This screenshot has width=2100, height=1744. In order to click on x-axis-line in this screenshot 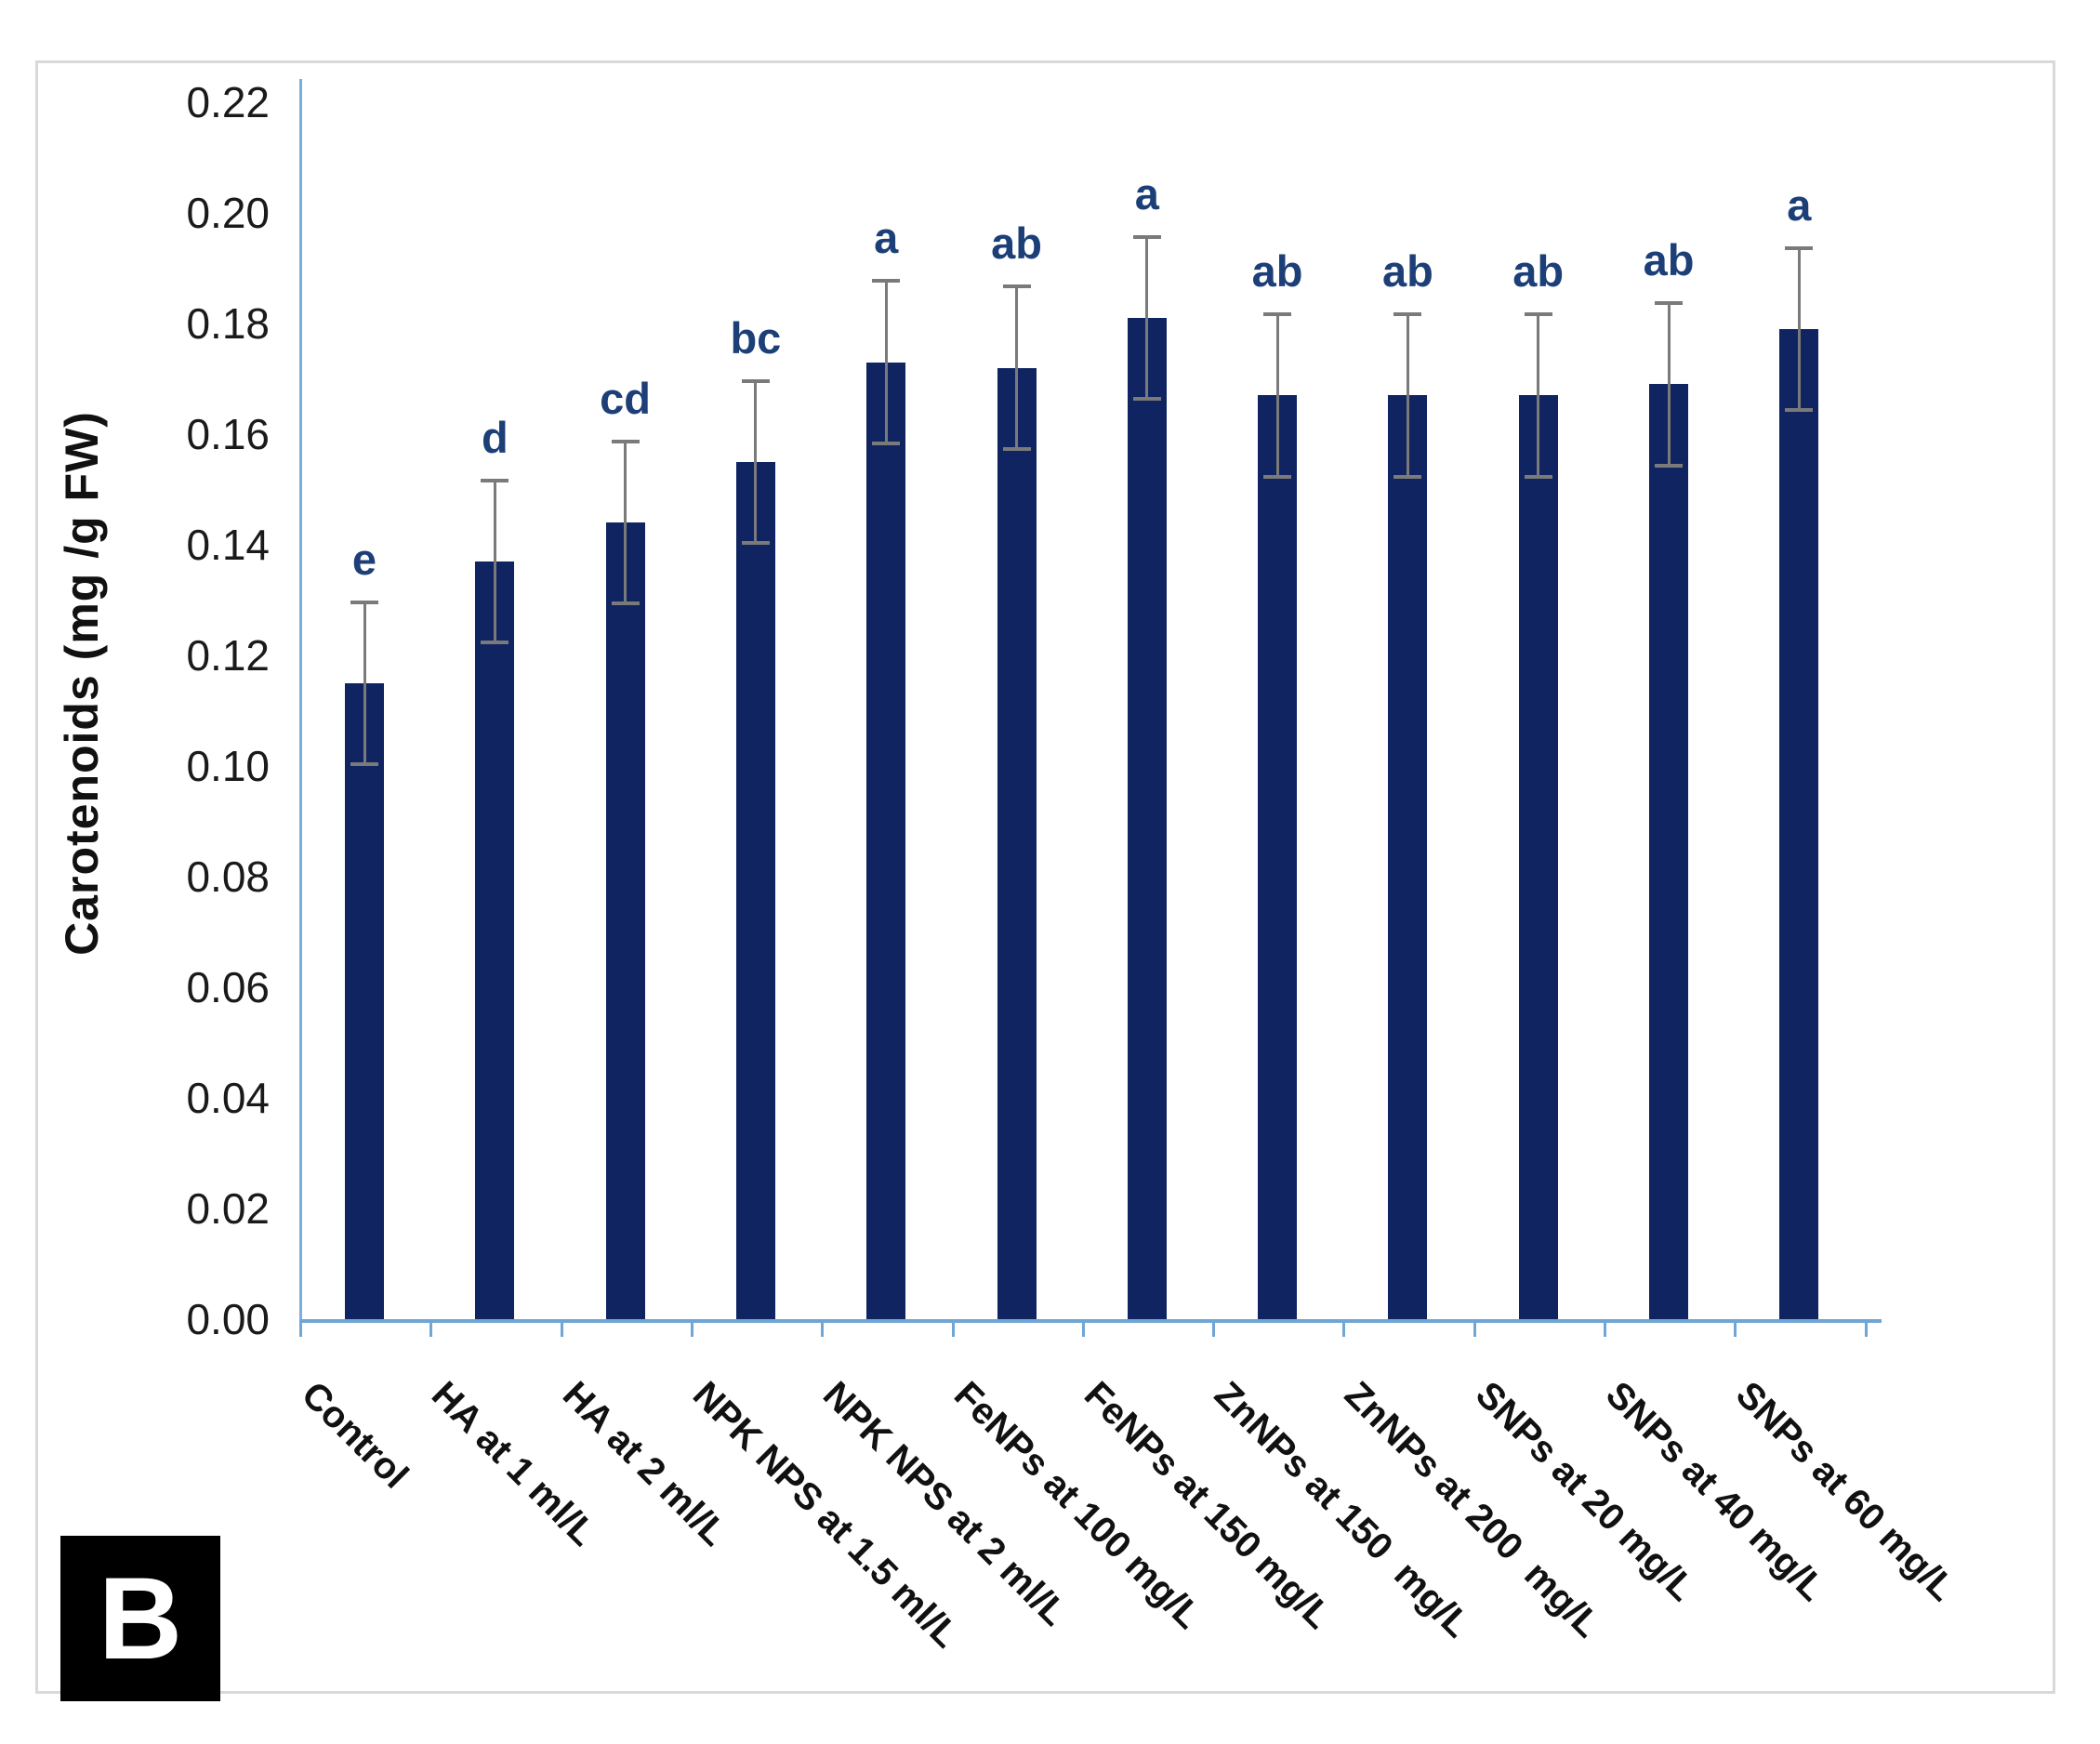, I will do `click(1090, 1321)`.